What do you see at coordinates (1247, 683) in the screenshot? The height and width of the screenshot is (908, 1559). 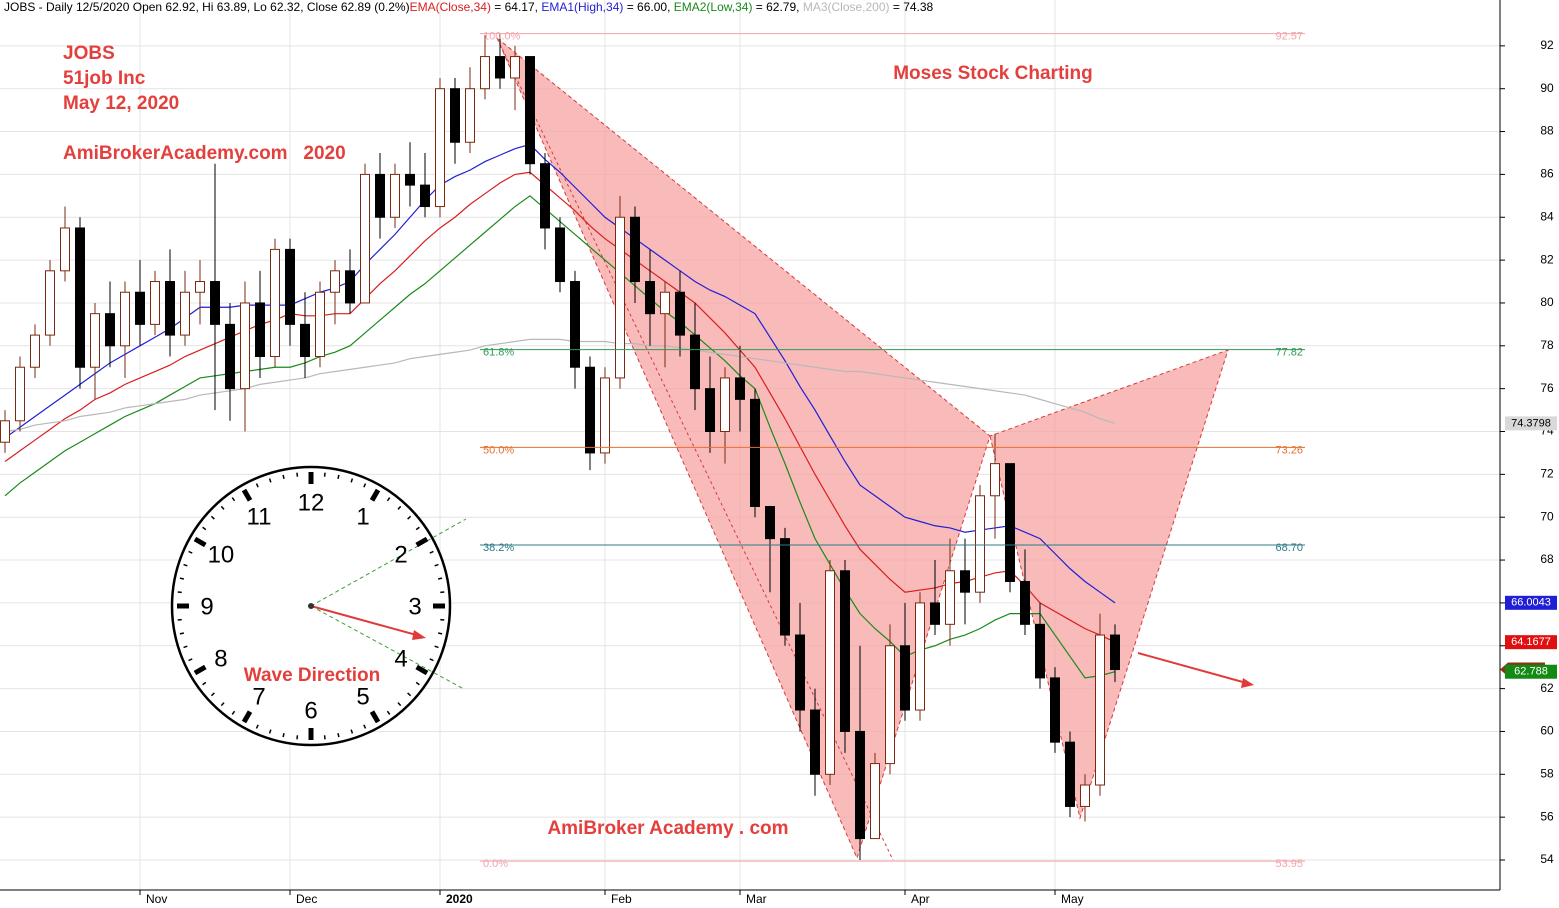 I see `arrow-head` at bounding box center [1247, 683].